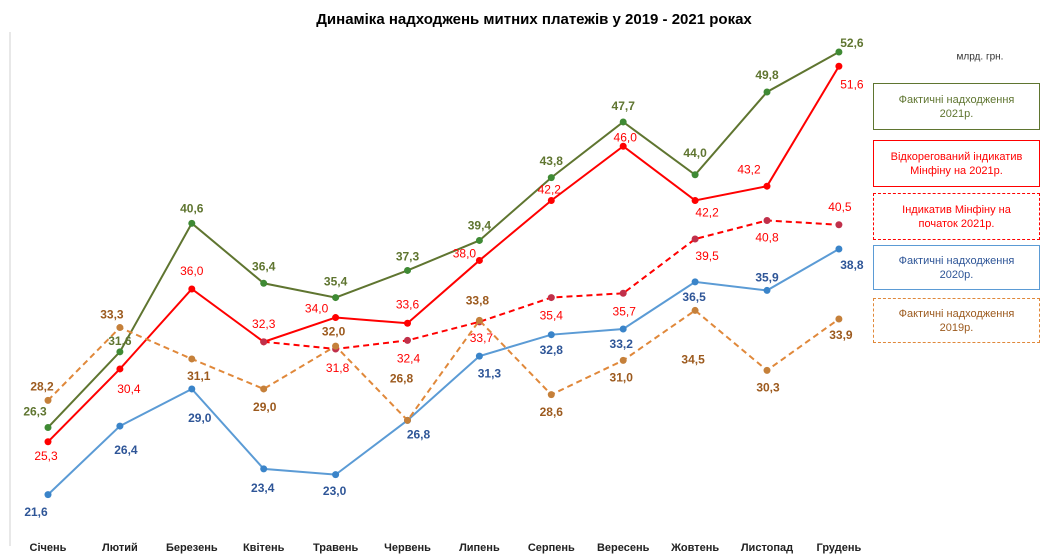  I want to click on data-label: 28,6, so click(552, 412).